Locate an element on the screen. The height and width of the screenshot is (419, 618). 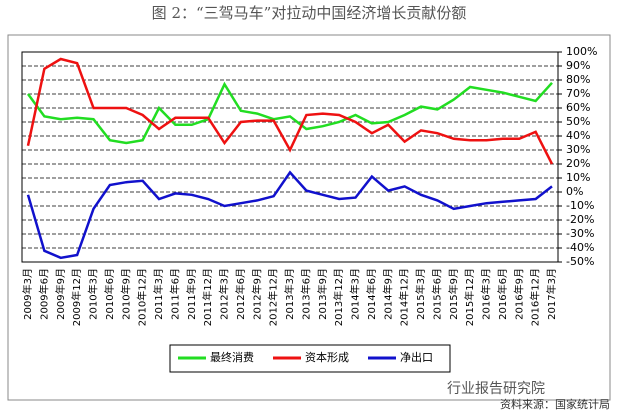
y-tick-label: -40% is located at coordinates (580, 247).